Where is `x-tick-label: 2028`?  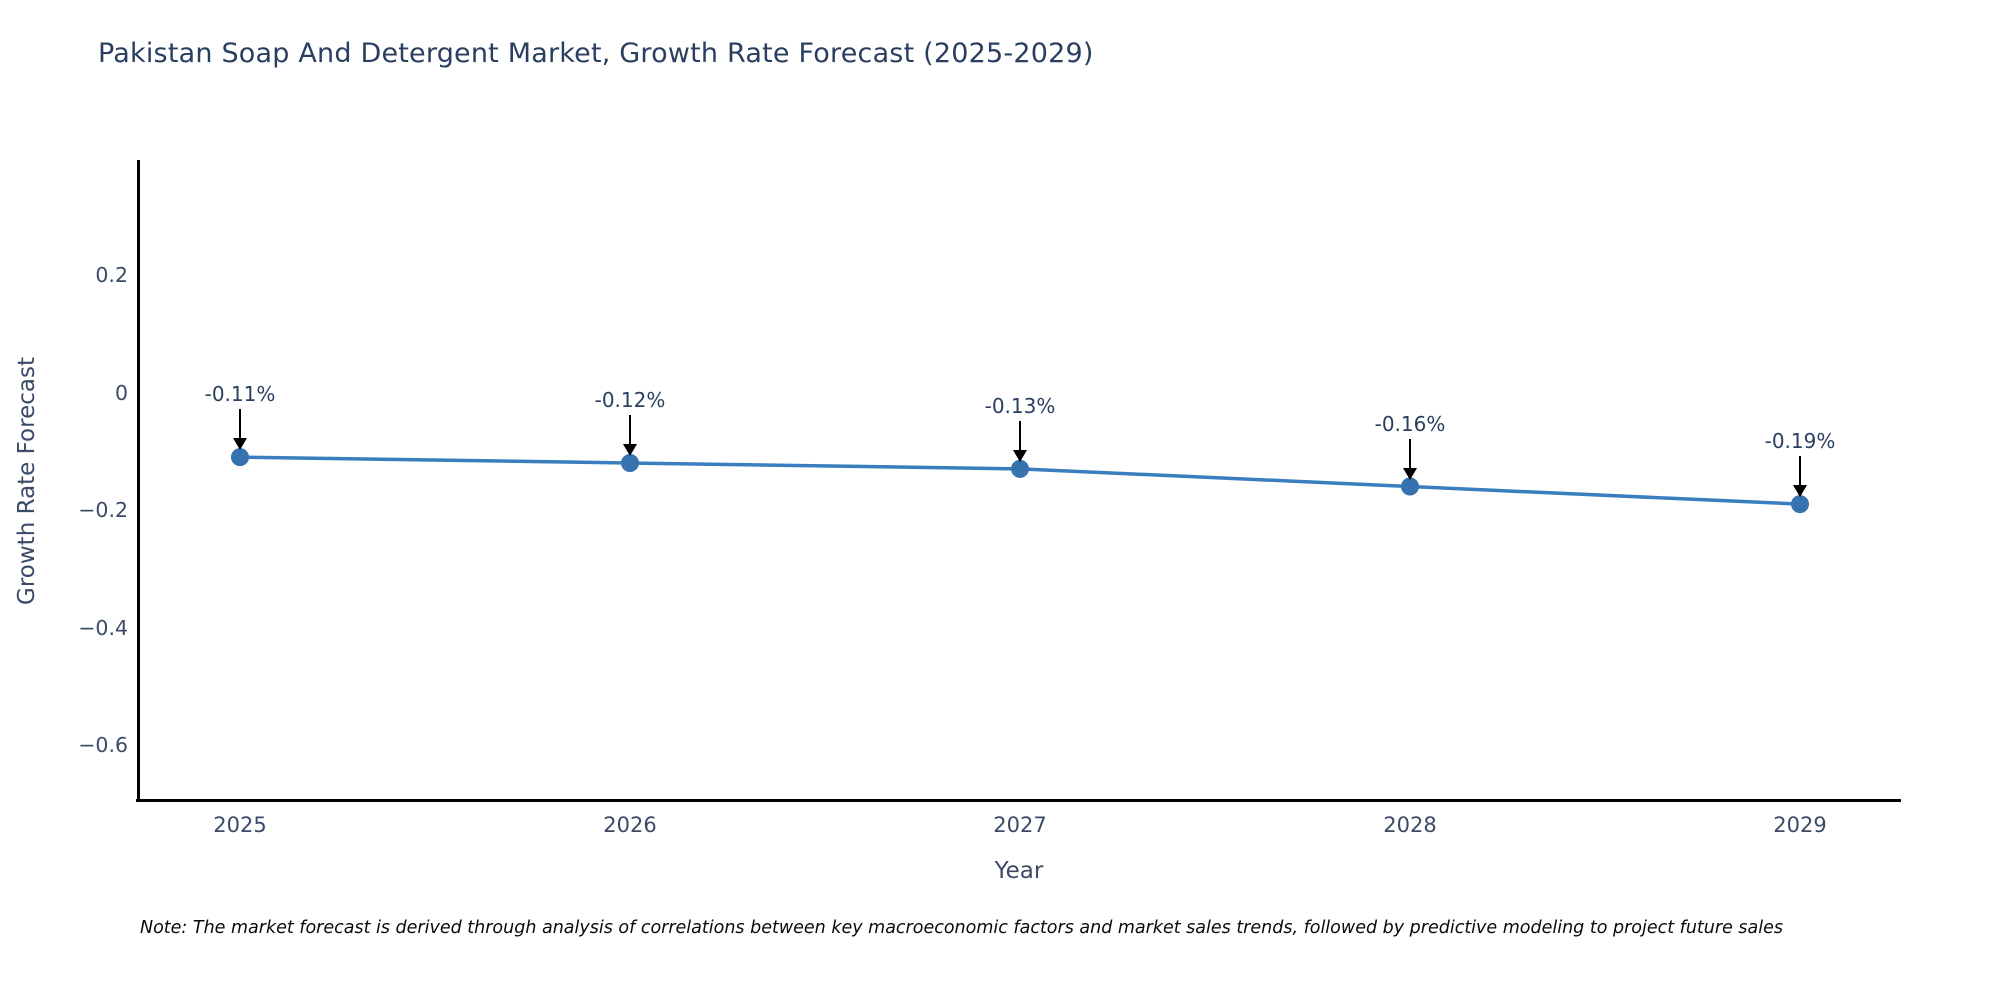
x-tick-label: 2028 is located at coordinates (1410, 825).